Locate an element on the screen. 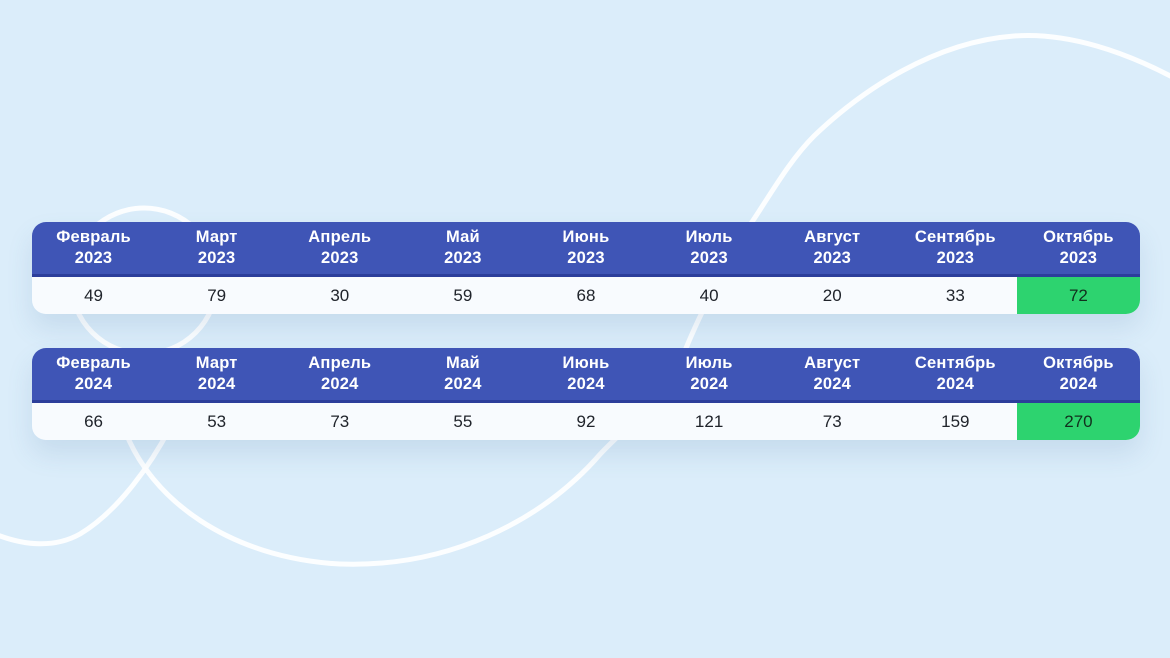 Image resolution: width=1170 pixels, height=658 pixels. header-cell: Июнь 2023 is located at coordinates (585, 248).